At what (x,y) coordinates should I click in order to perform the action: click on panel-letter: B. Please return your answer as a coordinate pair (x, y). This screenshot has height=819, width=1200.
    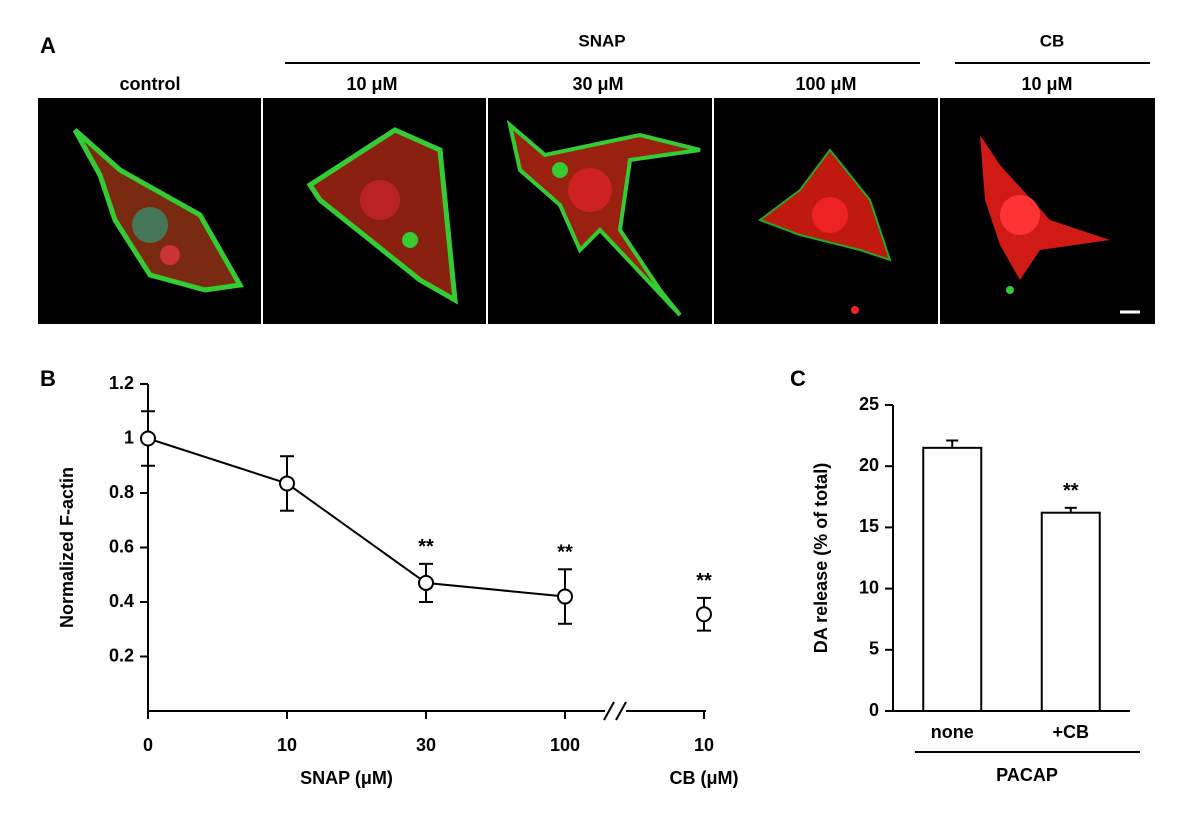
    Looking at the image, I should click on (48, 378).